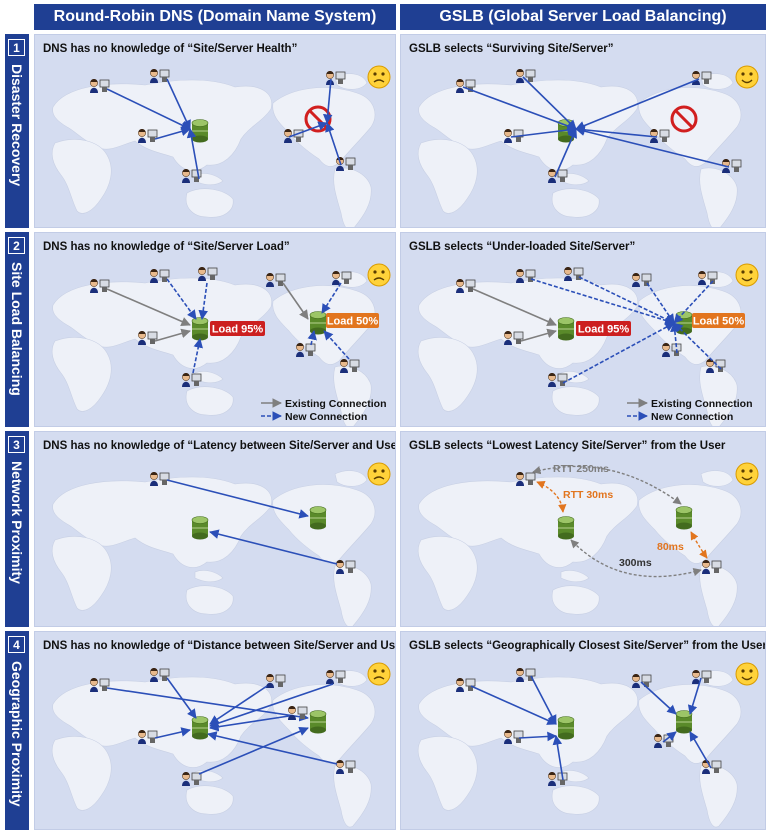 This screenshot has width=771, height=835. I want to click on row-label-1: 1 Disaster Recovery, so click(17, 131).